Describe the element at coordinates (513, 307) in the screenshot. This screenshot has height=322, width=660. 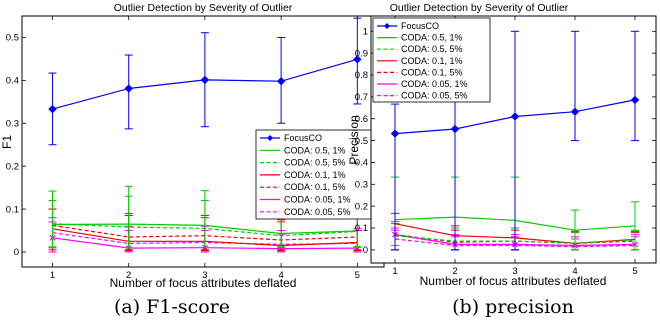
I see `caption: (b) precision` at that location.